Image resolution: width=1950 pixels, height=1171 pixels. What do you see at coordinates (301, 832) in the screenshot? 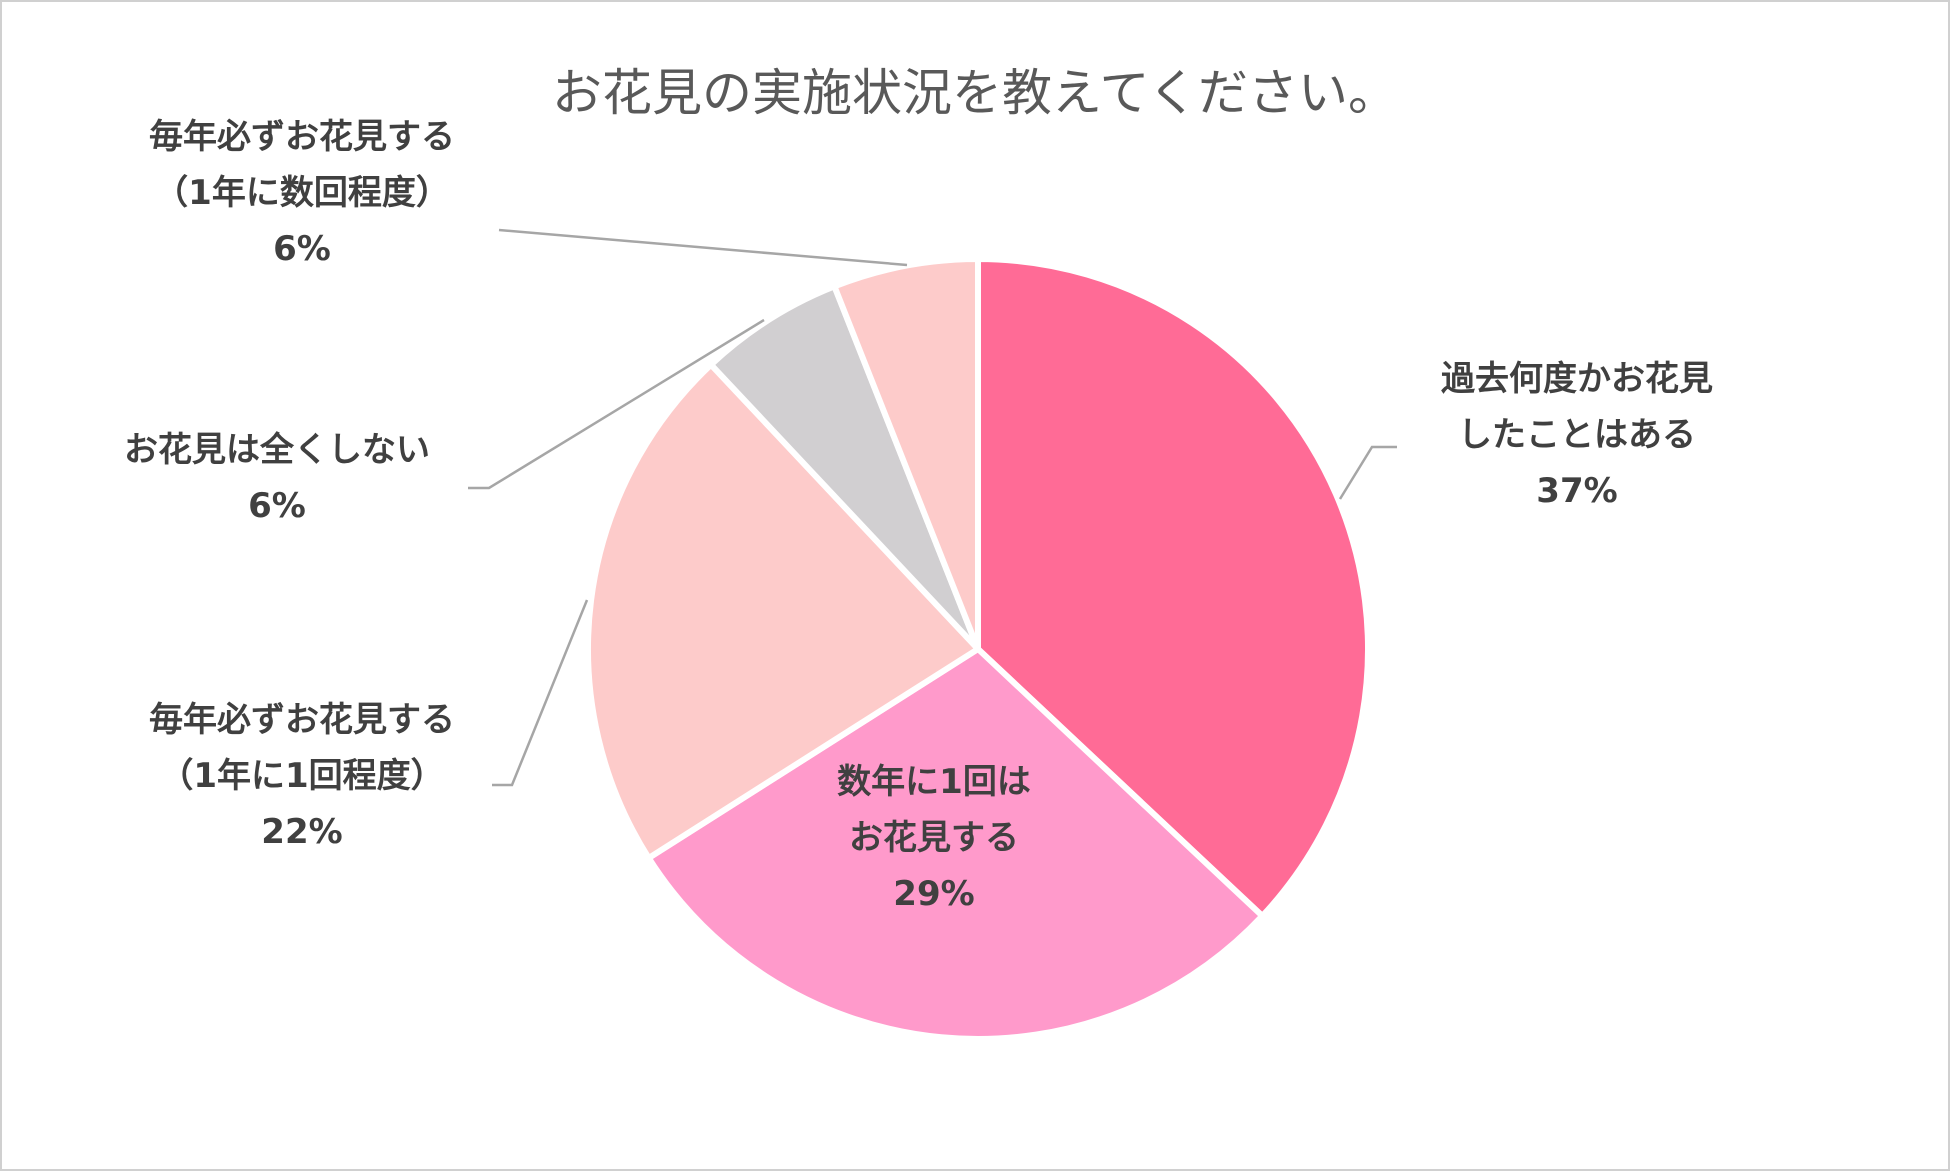
I see `data-label-percent: 22%` at bounding box center [301, 832].